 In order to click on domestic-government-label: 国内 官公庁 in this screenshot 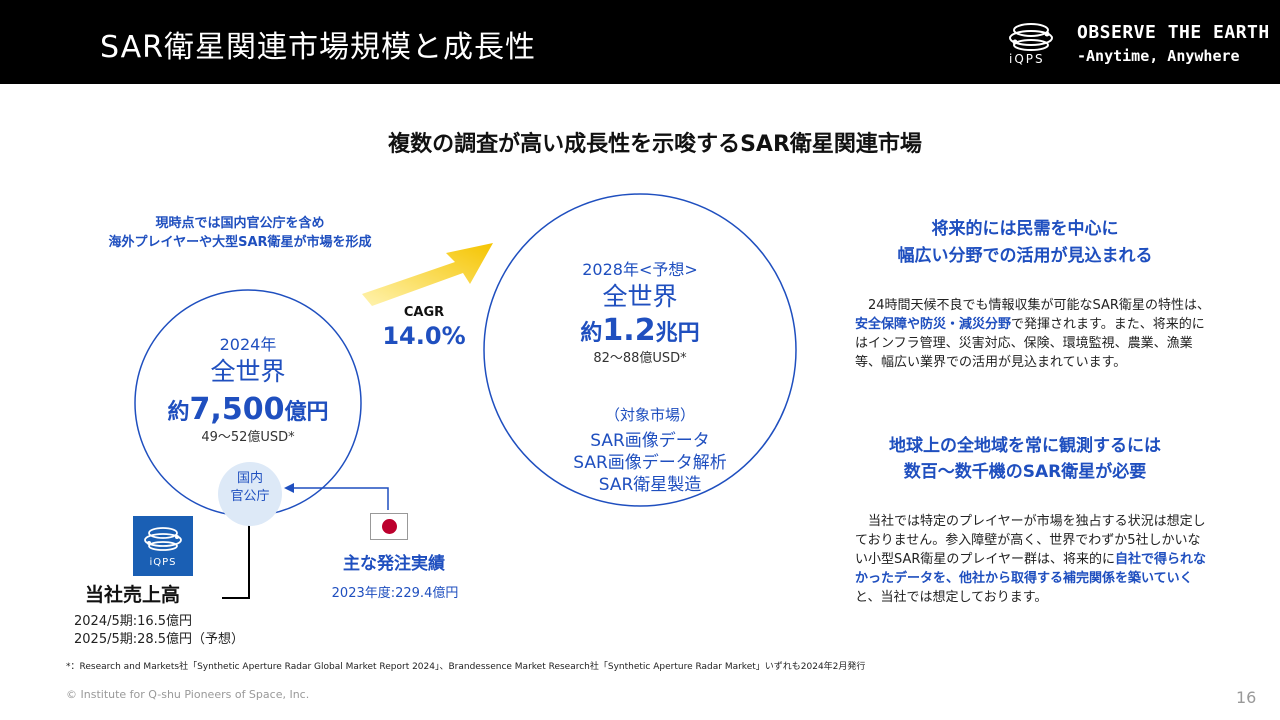, I will do `click(250, 488)`.